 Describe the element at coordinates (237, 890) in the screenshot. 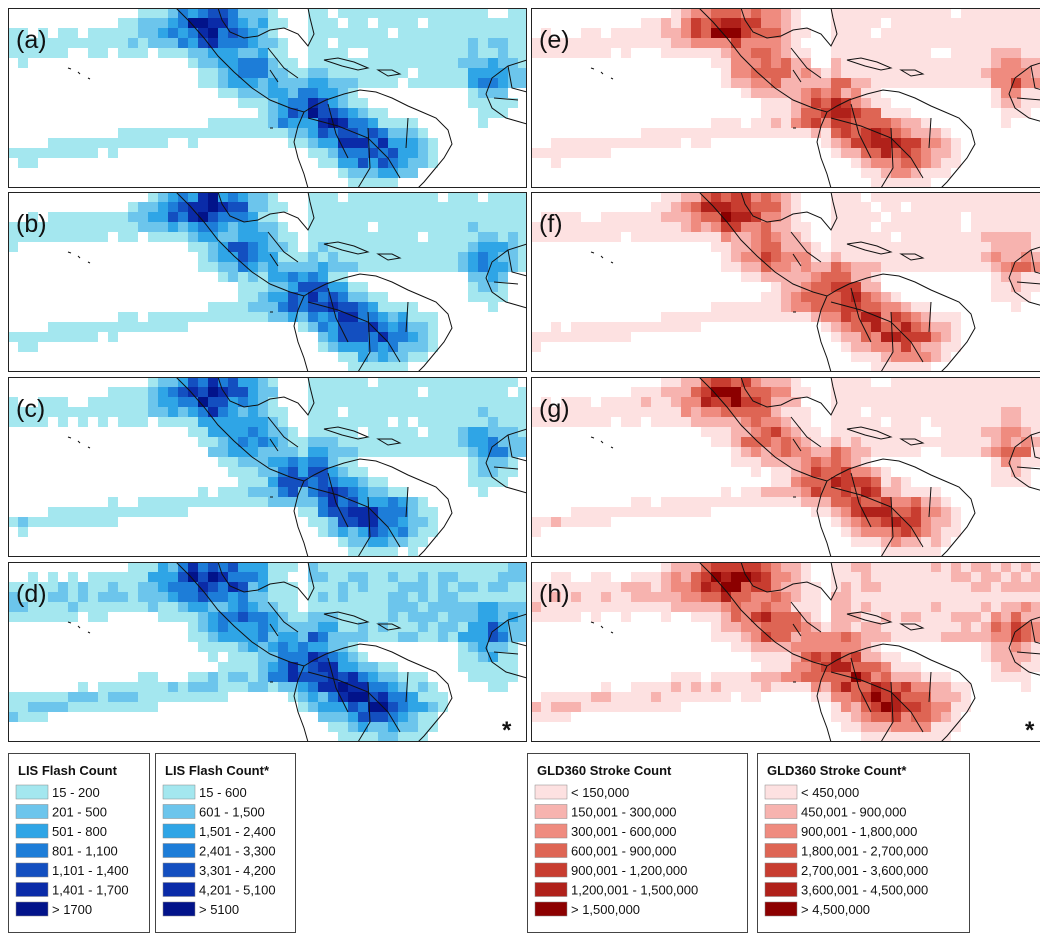

I see `legend-entry: 4,201 - 5,100` at that location.